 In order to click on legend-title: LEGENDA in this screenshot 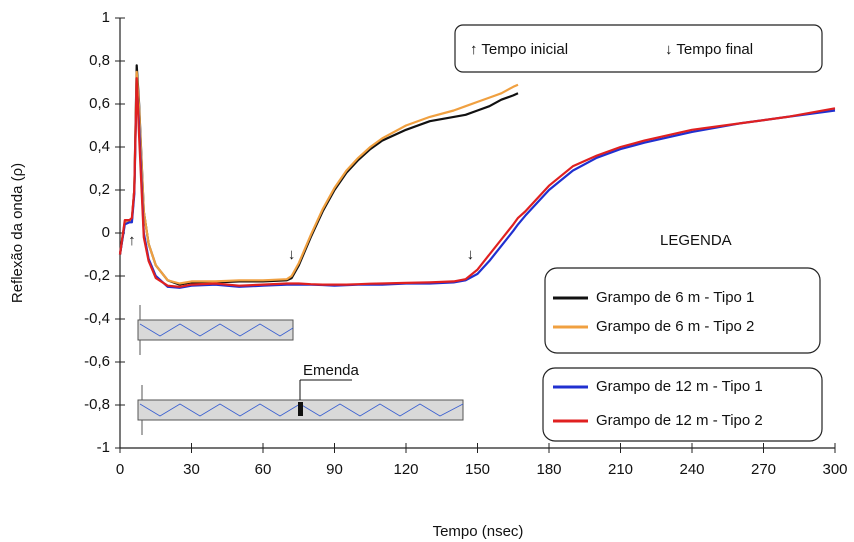, I will do `click(696, 240)`.